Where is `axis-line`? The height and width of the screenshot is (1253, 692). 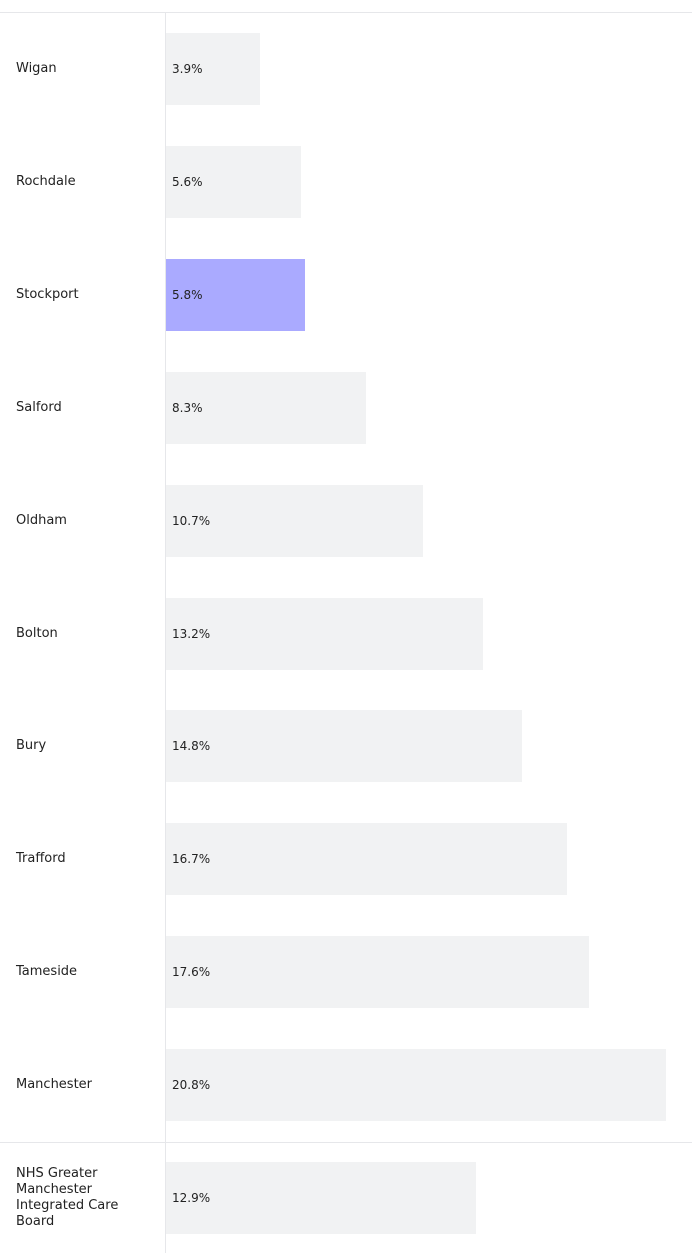
axis-line is located at coordinates (165, 632).